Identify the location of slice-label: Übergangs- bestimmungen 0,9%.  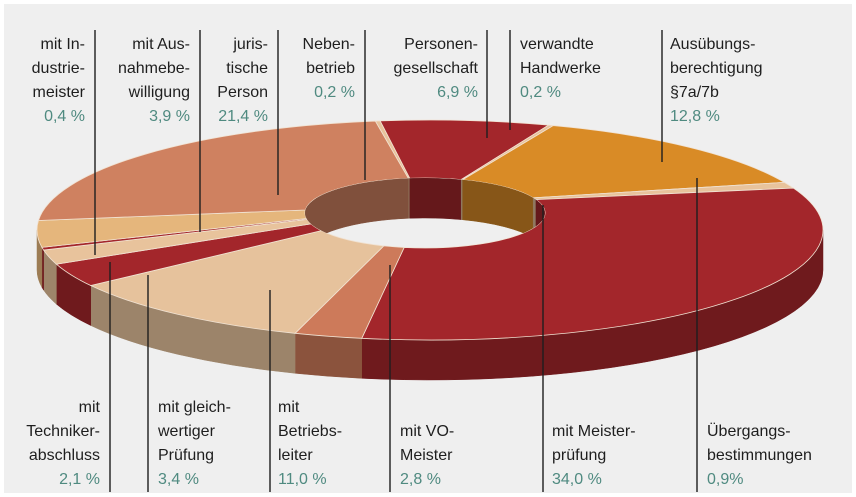
(759, 456).